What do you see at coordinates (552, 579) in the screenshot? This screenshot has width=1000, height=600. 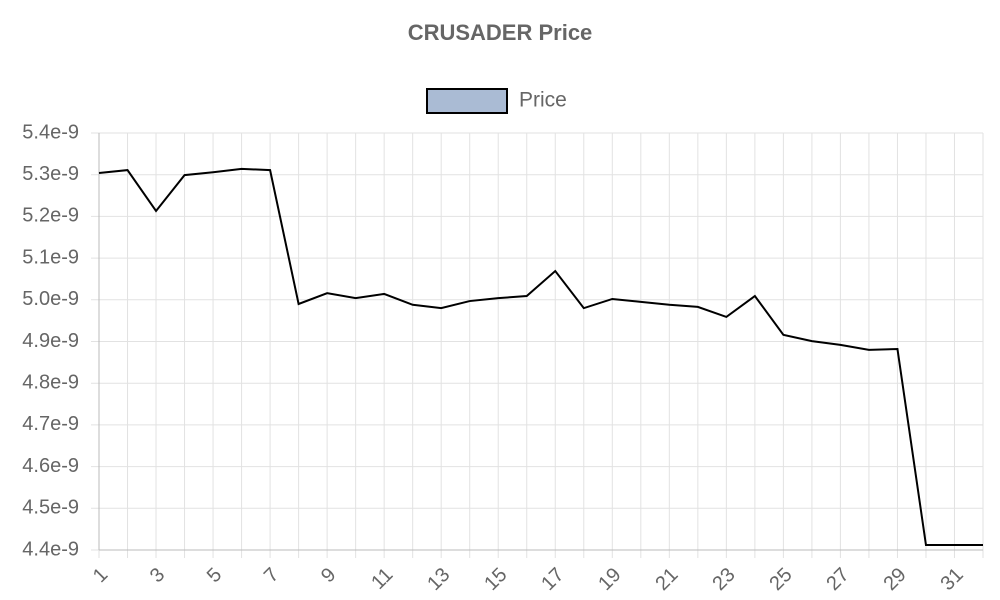 I see `x-tick-label: 17` at bounding box center [552, 579].